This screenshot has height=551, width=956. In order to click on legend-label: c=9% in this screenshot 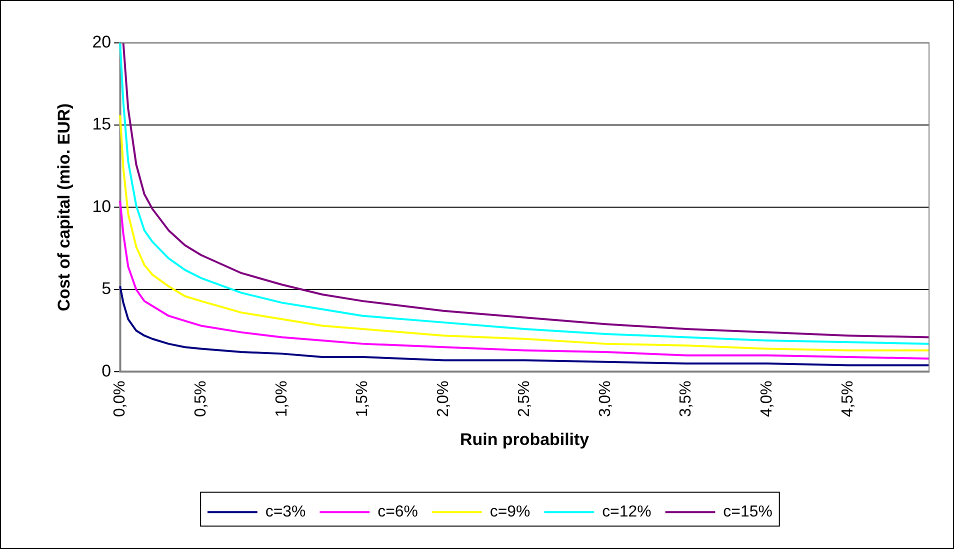, I will do `click(510, 512)`.